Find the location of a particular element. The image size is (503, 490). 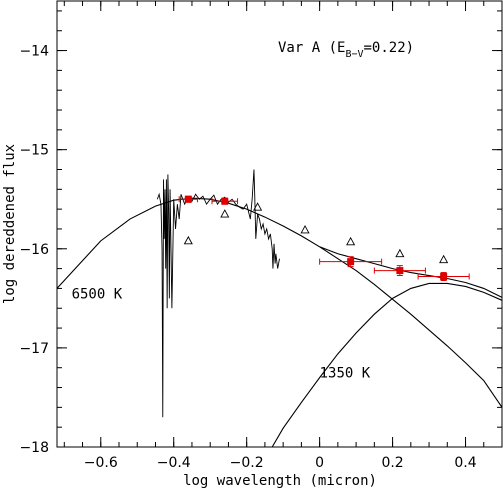

chart-title-subscript: B−V is located at coordinates (354, 54).